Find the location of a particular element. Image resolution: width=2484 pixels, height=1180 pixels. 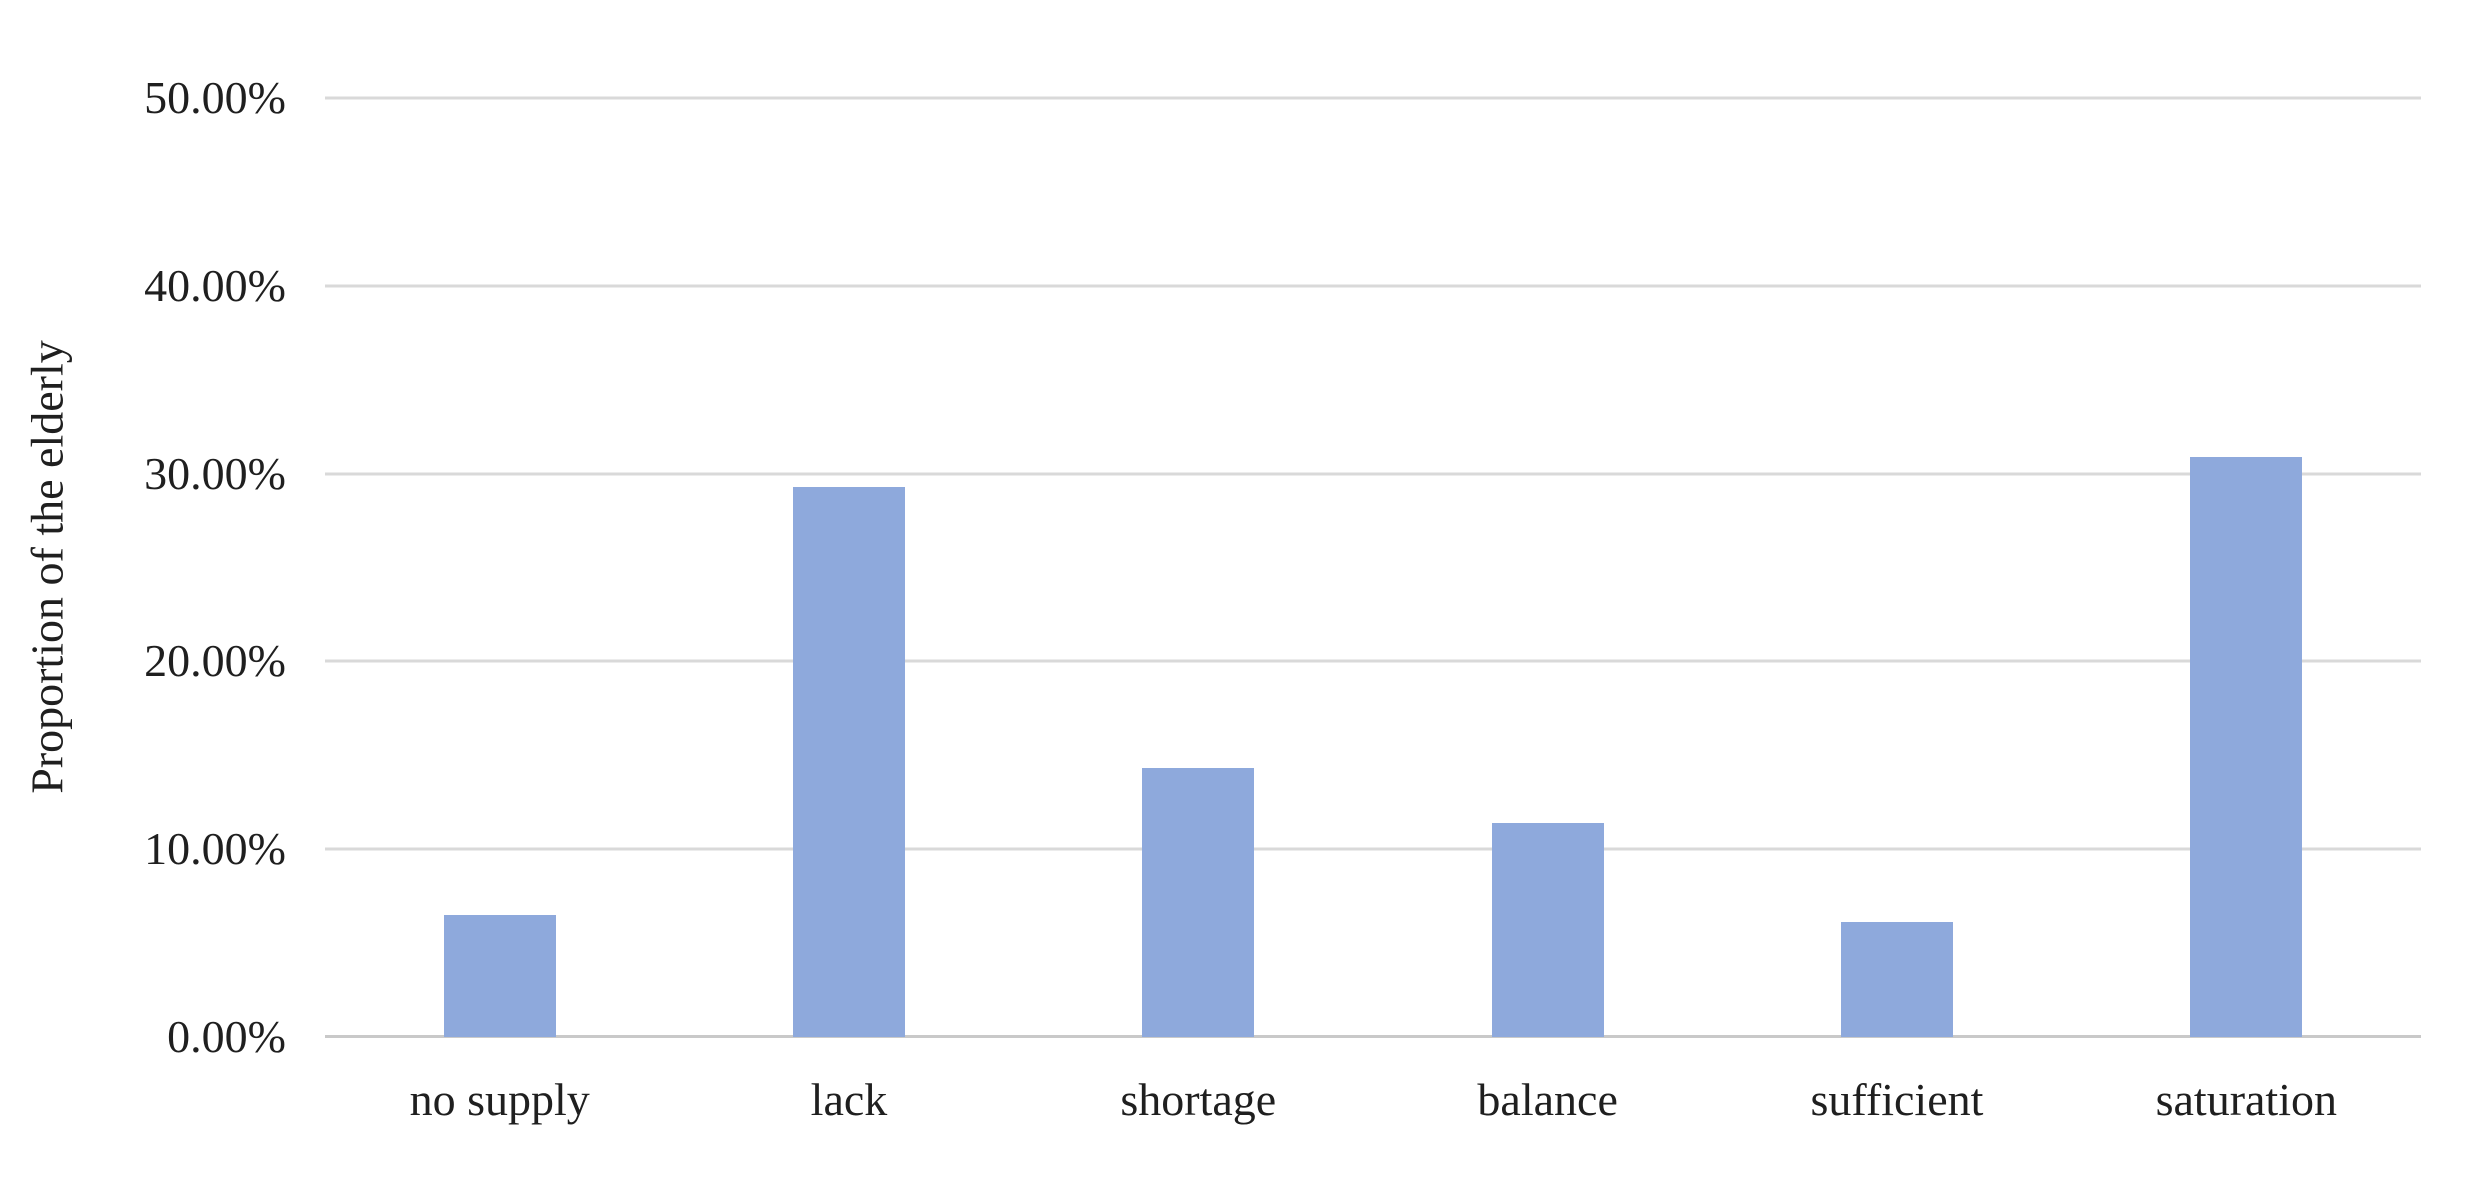

x-category-label: saturation is located at coordinates (2246, 1099).